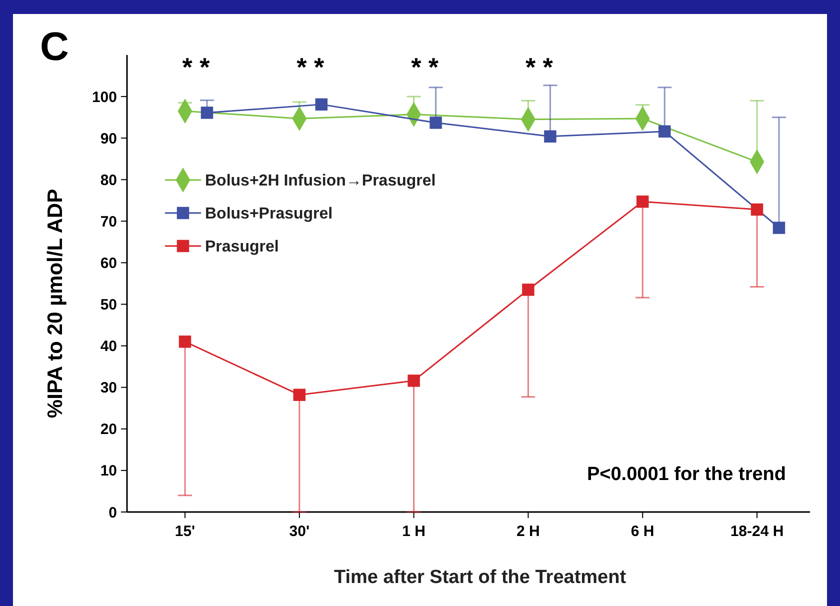  I want to click on x-tick-label: 15', so click(185, 531).